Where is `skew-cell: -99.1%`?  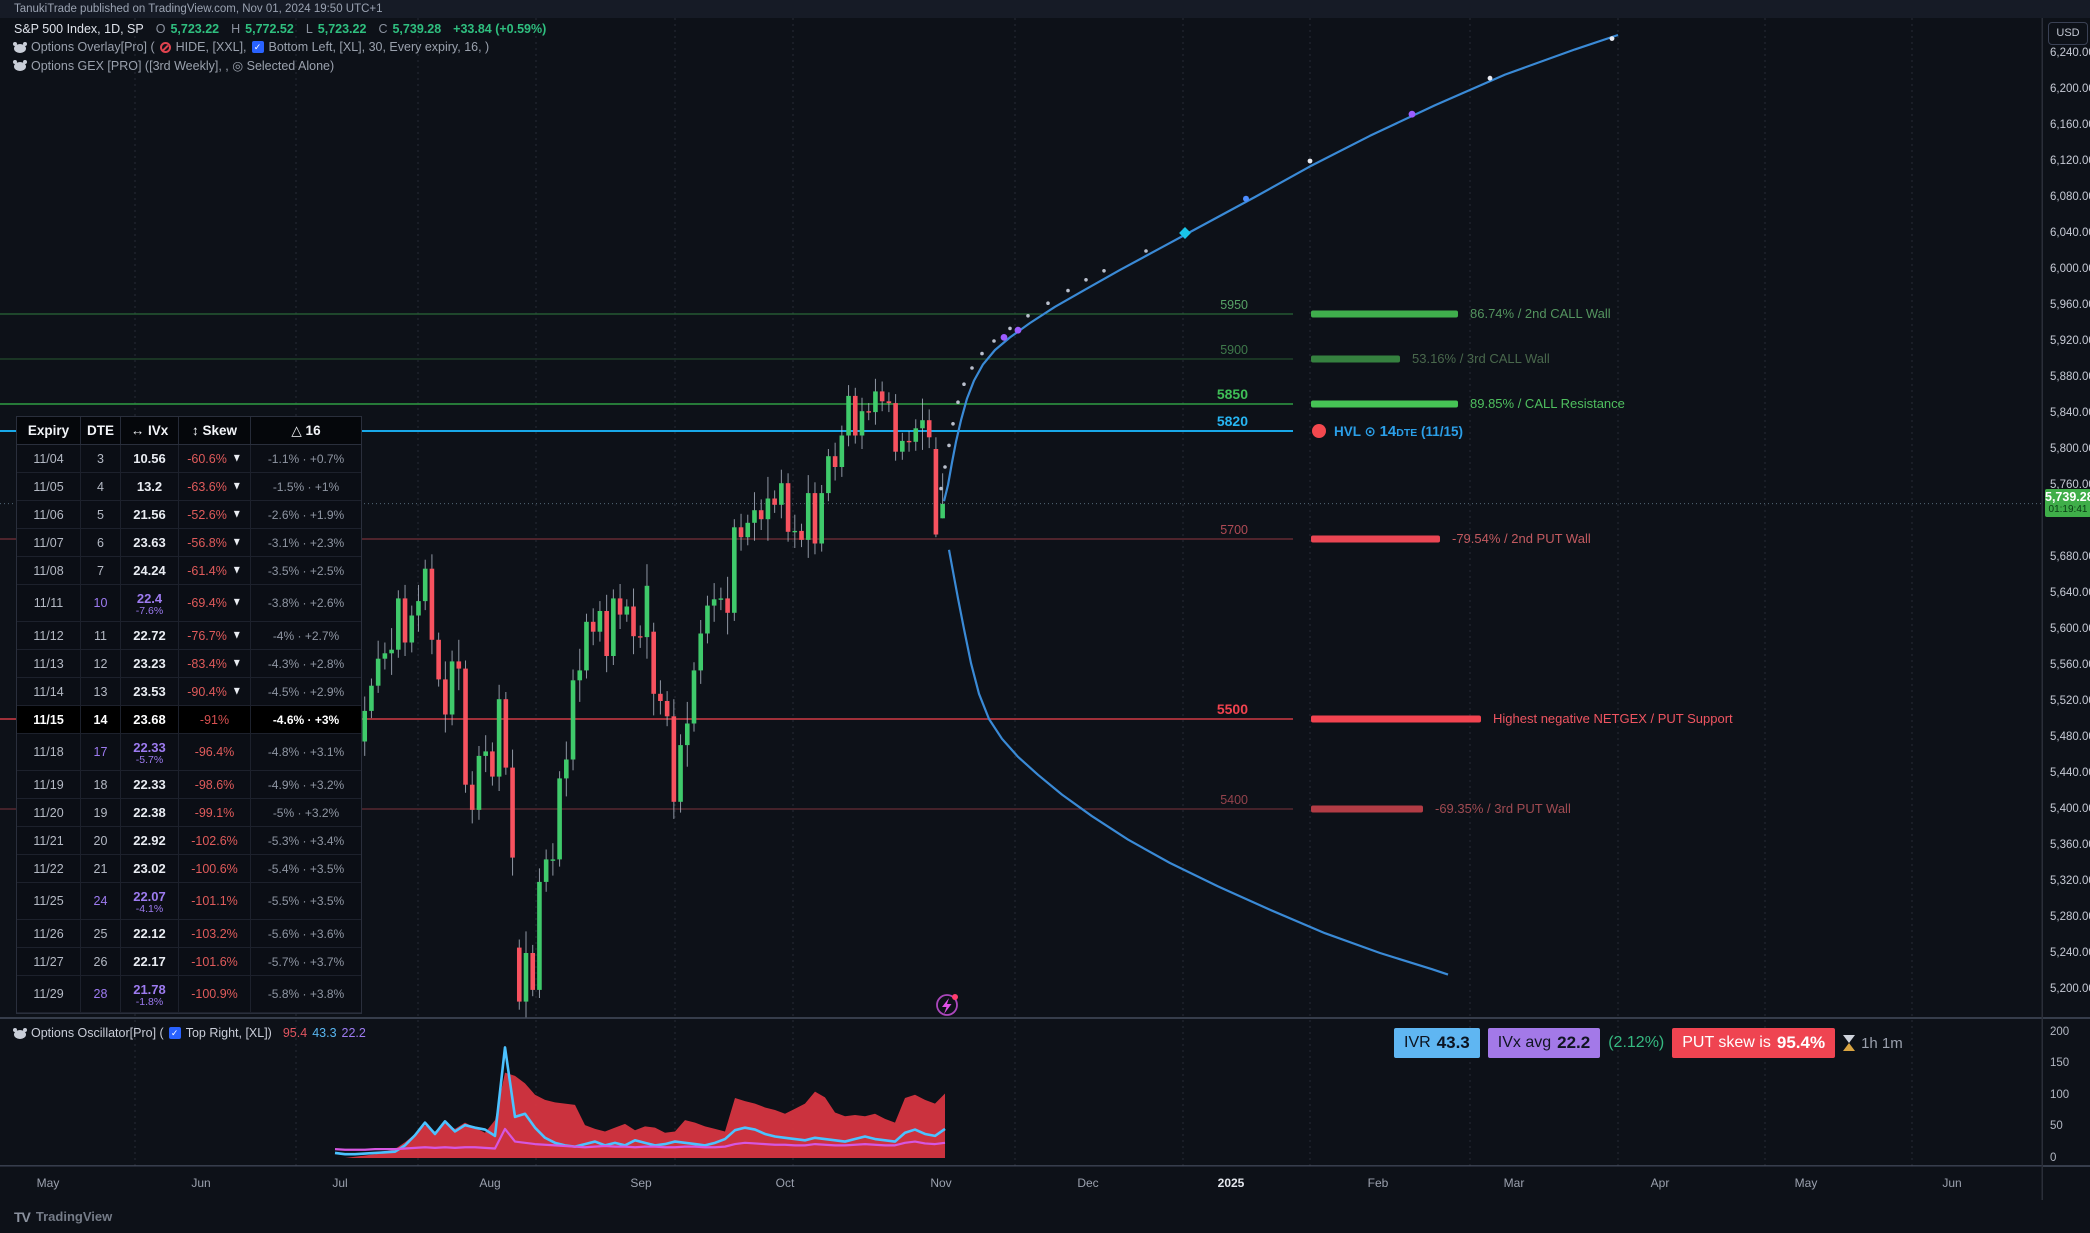 skew-cell: -99.1% is located at coordinates (215, 812).